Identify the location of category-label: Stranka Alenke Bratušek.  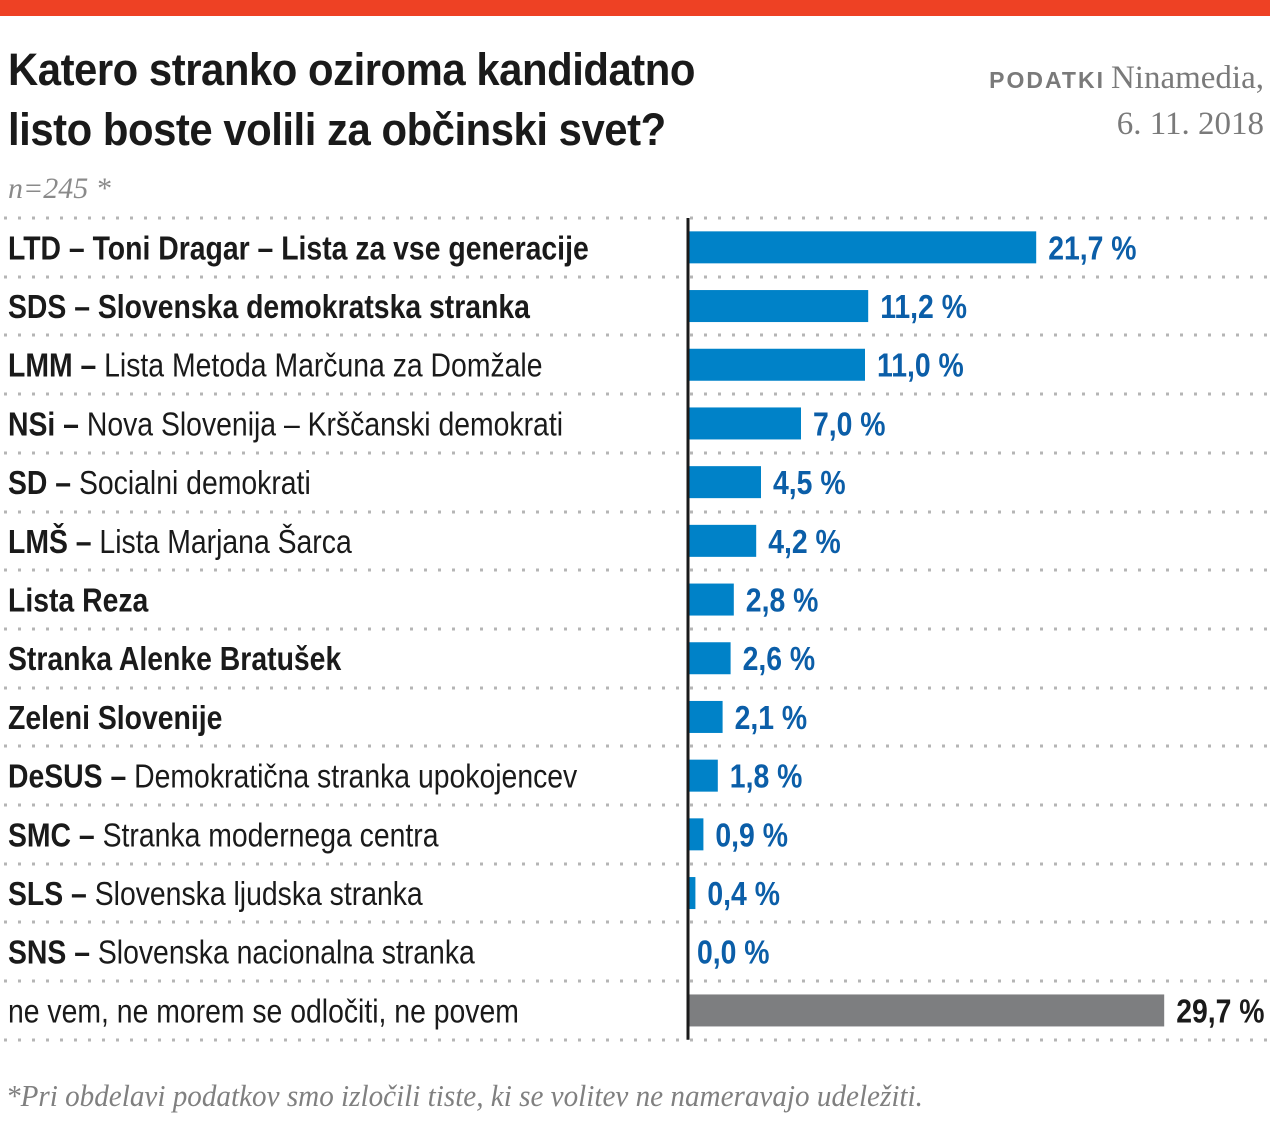
(175, 659).